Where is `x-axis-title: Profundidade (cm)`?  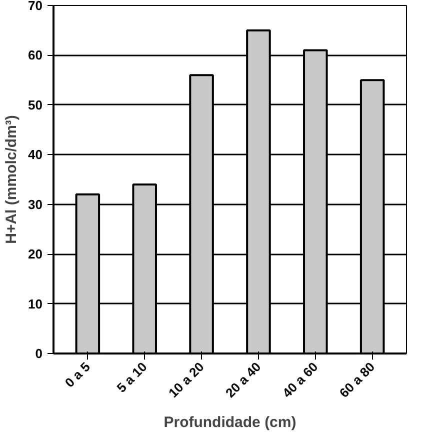
x-axis-title: Profundidade (cm) is located at coordinates (230, 422).